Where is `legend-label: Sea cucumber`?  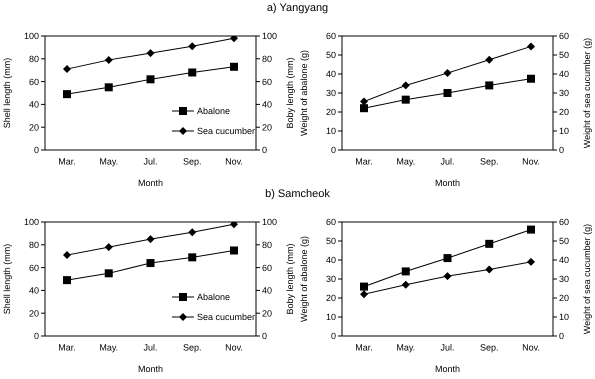
legend-label: Sea cucumber is located at coordinates (226, 131).